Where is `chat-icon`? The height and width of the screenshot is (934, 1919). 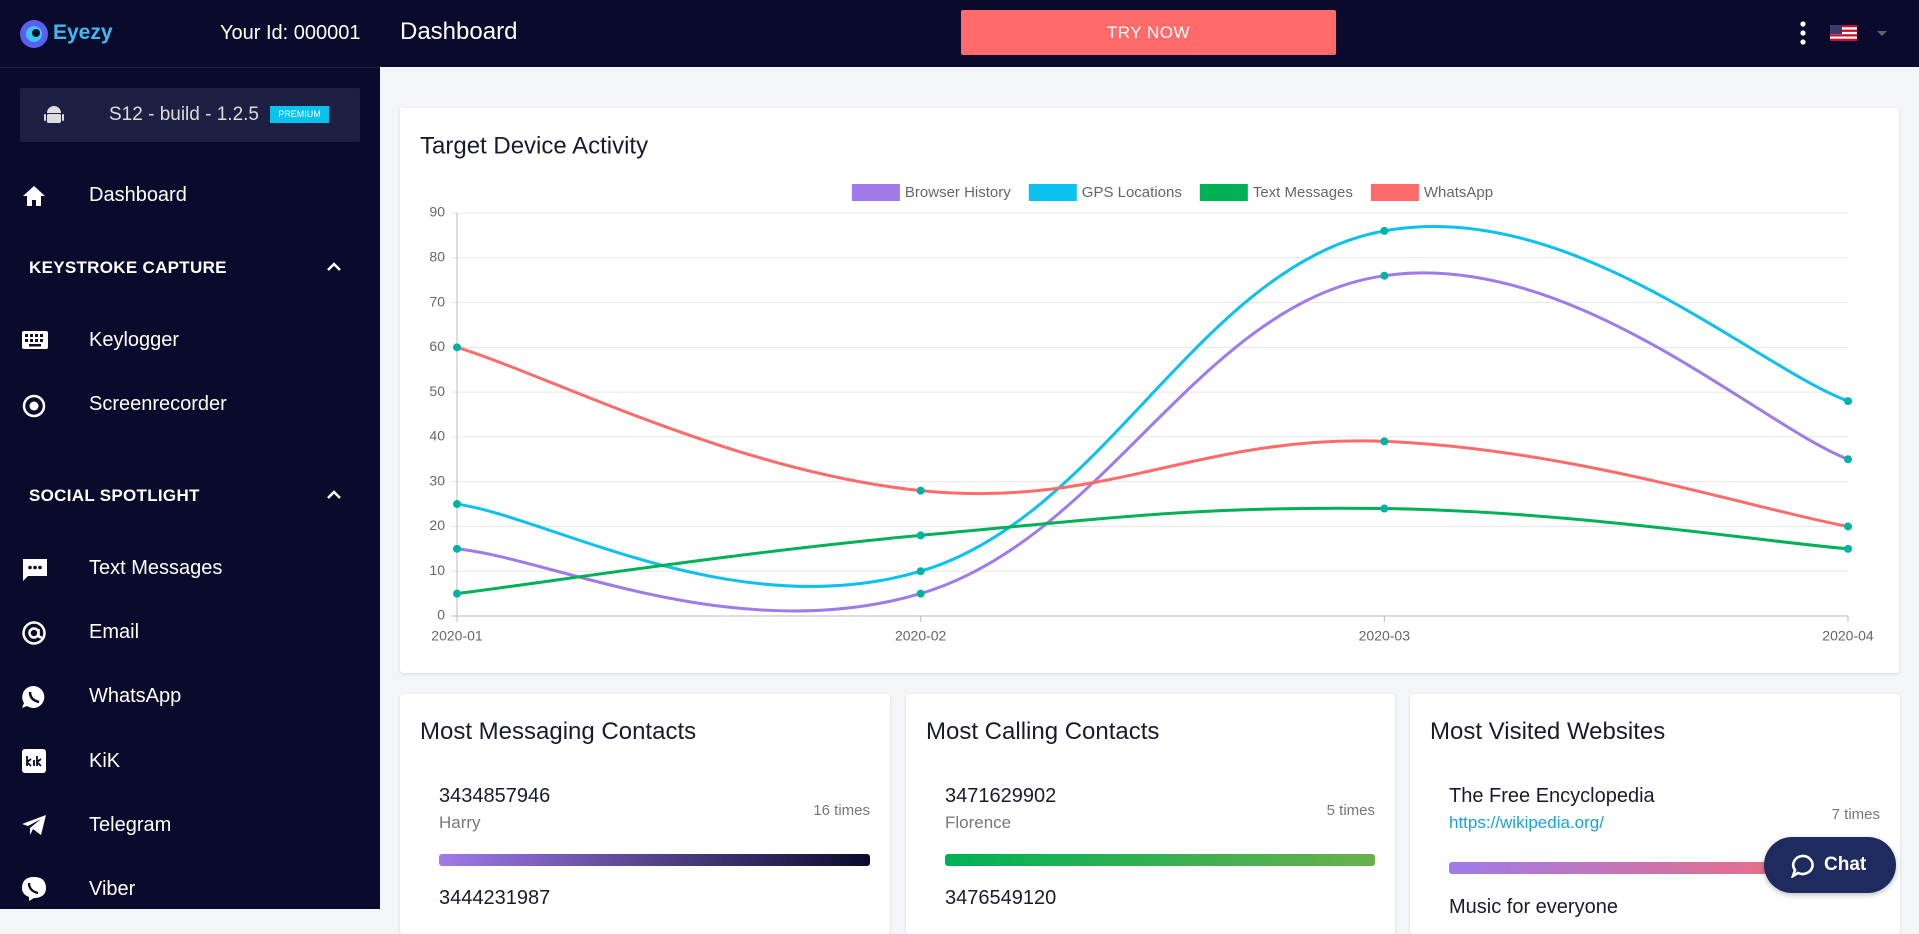
chat-icon is located at coordinates (1802, 866).